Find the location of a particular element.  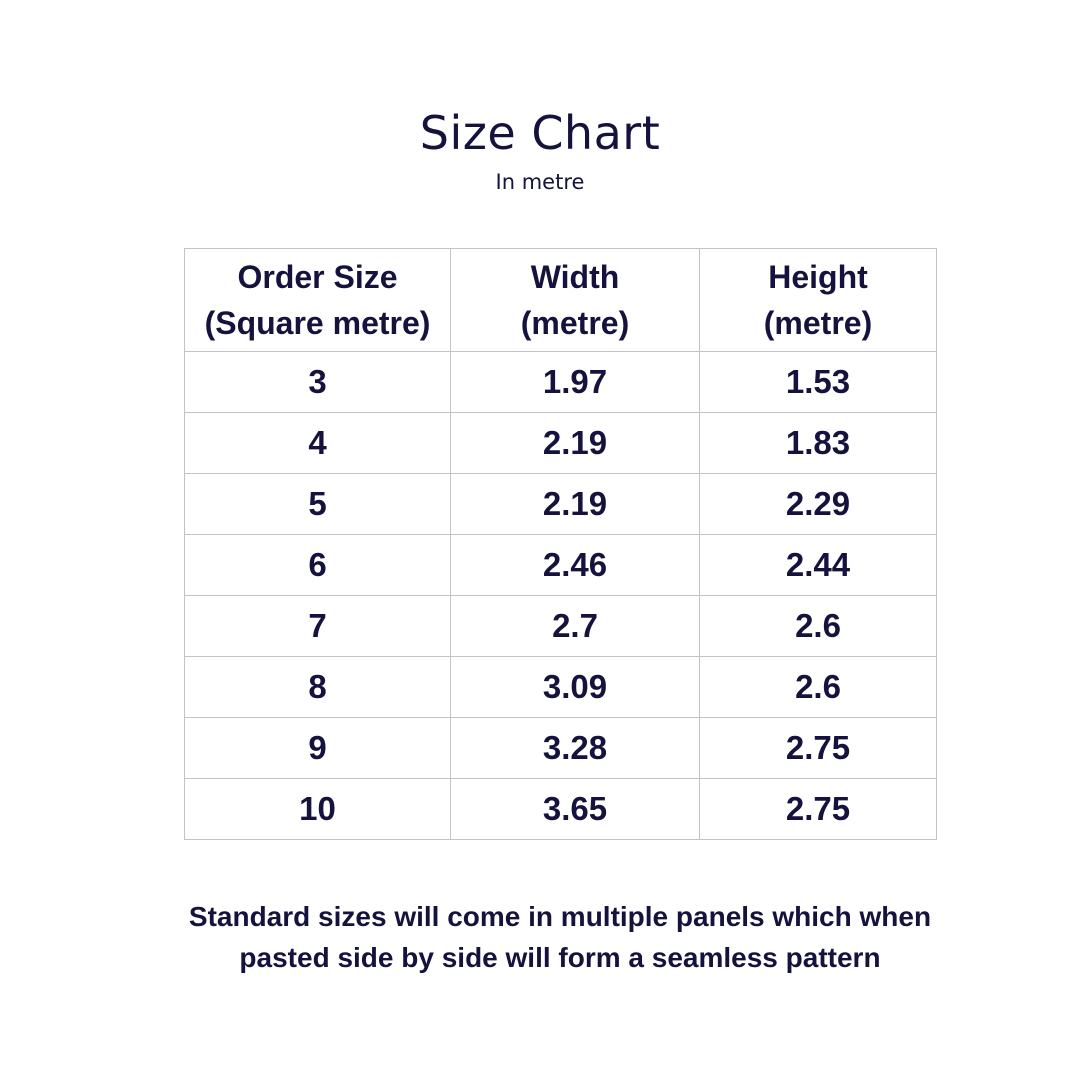

table-row: 8 3.09 2.6 is located at coordinates (560, 687).